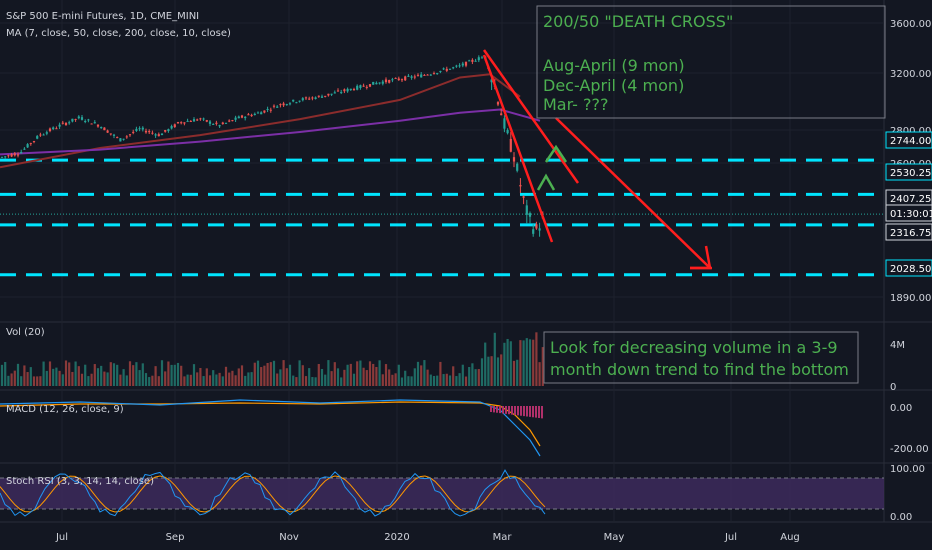  I want to click on volume-tick-label: 4M, so click(897, 345).